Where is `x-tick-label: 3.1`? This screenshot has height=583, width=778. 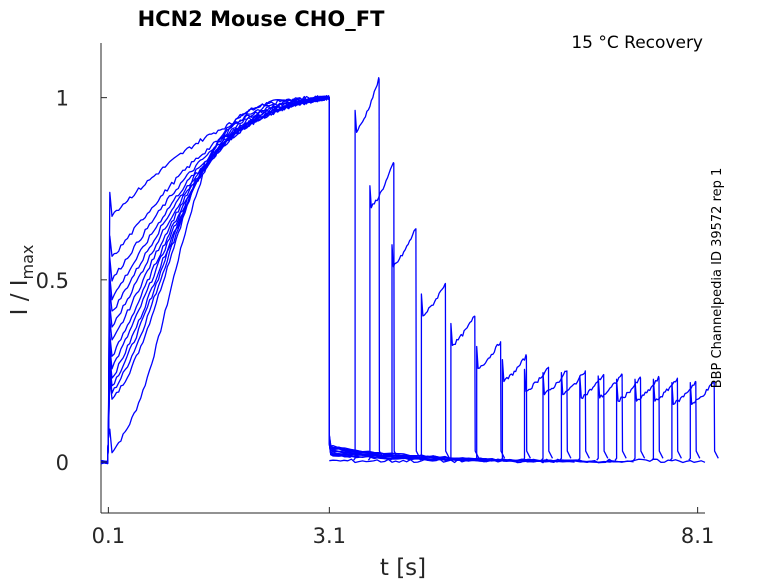
x-tick-label: 3.1 is located at coordinates (329, 536).